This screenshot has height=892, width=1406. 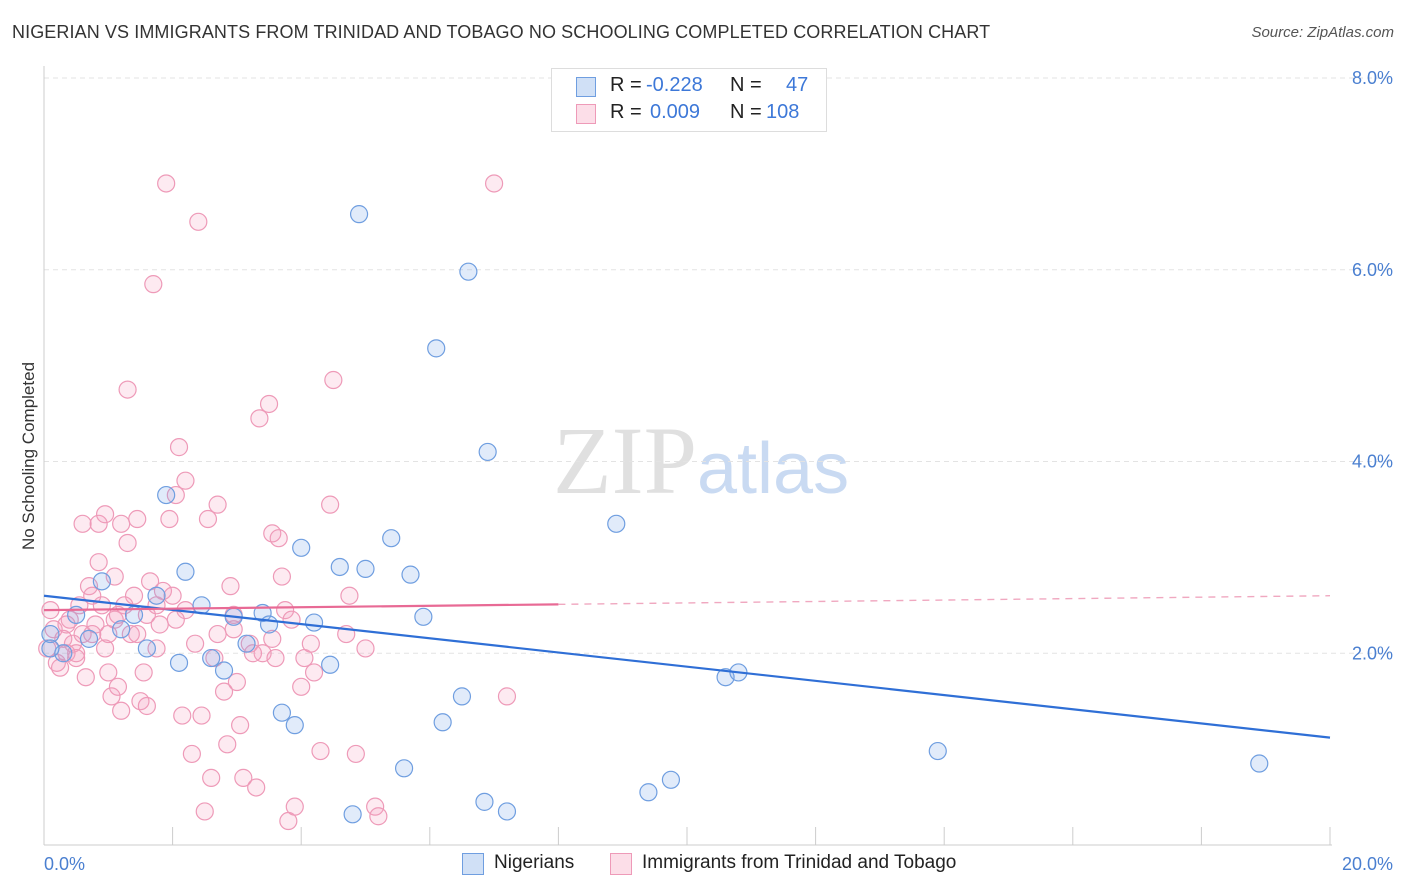 What do you see at coordinates (625, 460) in the screenshot?
I see `watermark-zip: ZIP` at bounding box center [625, 460].